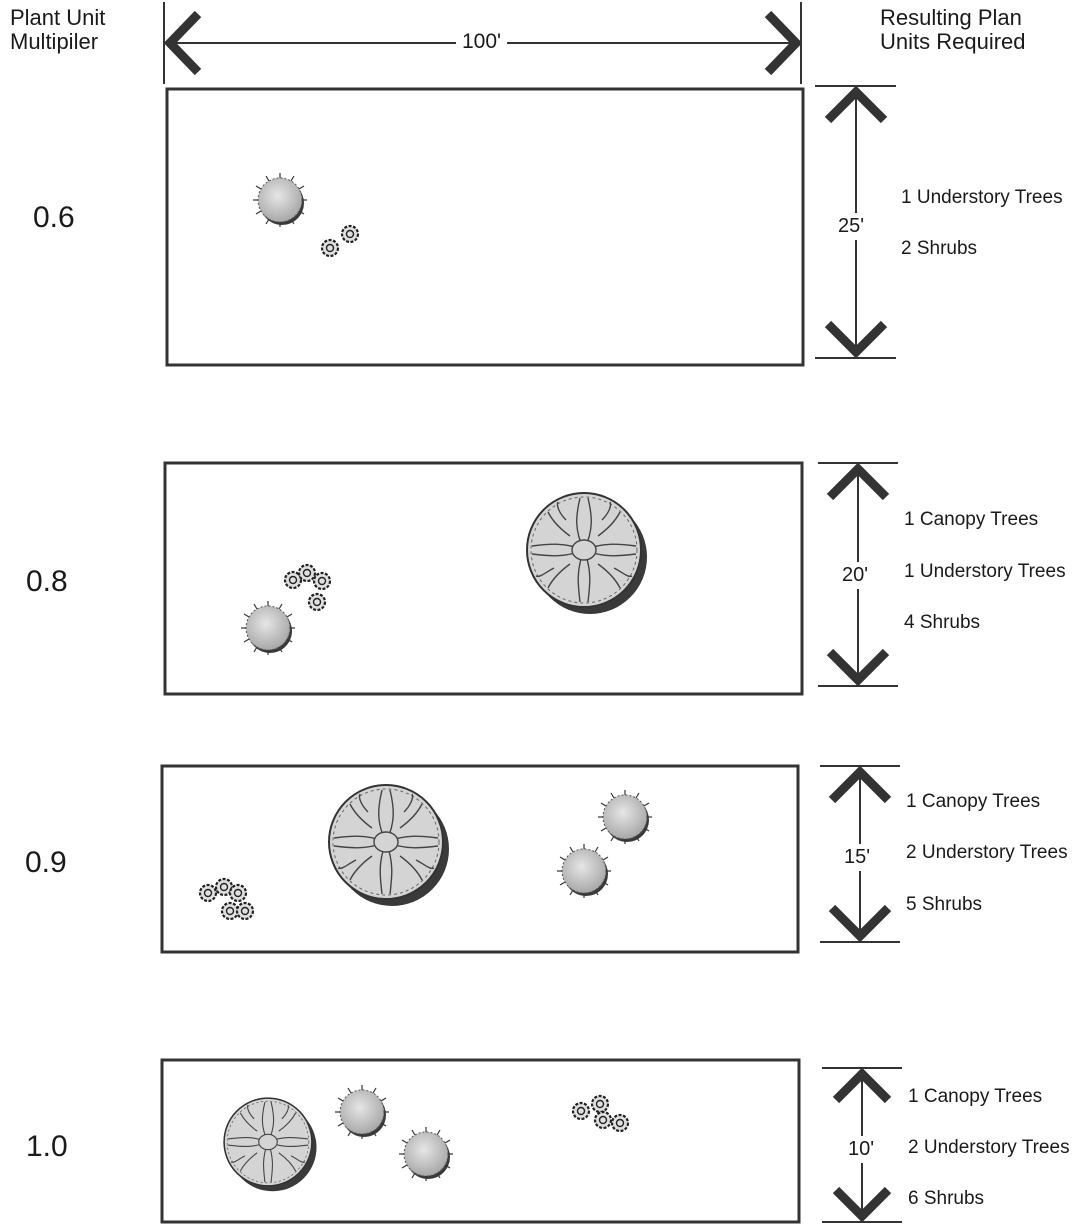 This screenshot has width=1086, height=1226. I want to click on results-column-header: Resulting Plan Units Required, so click(953, 30).